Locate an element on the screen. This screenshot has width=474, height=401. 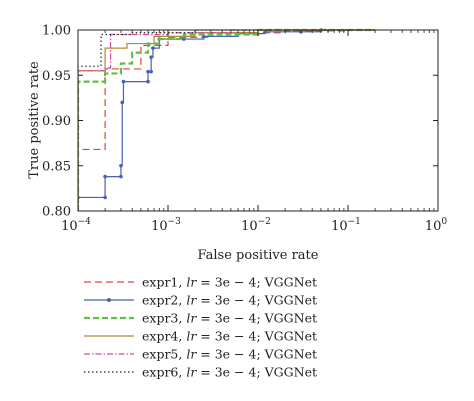
y-tick-label: 0.85 is located at coordinates (56, 166).